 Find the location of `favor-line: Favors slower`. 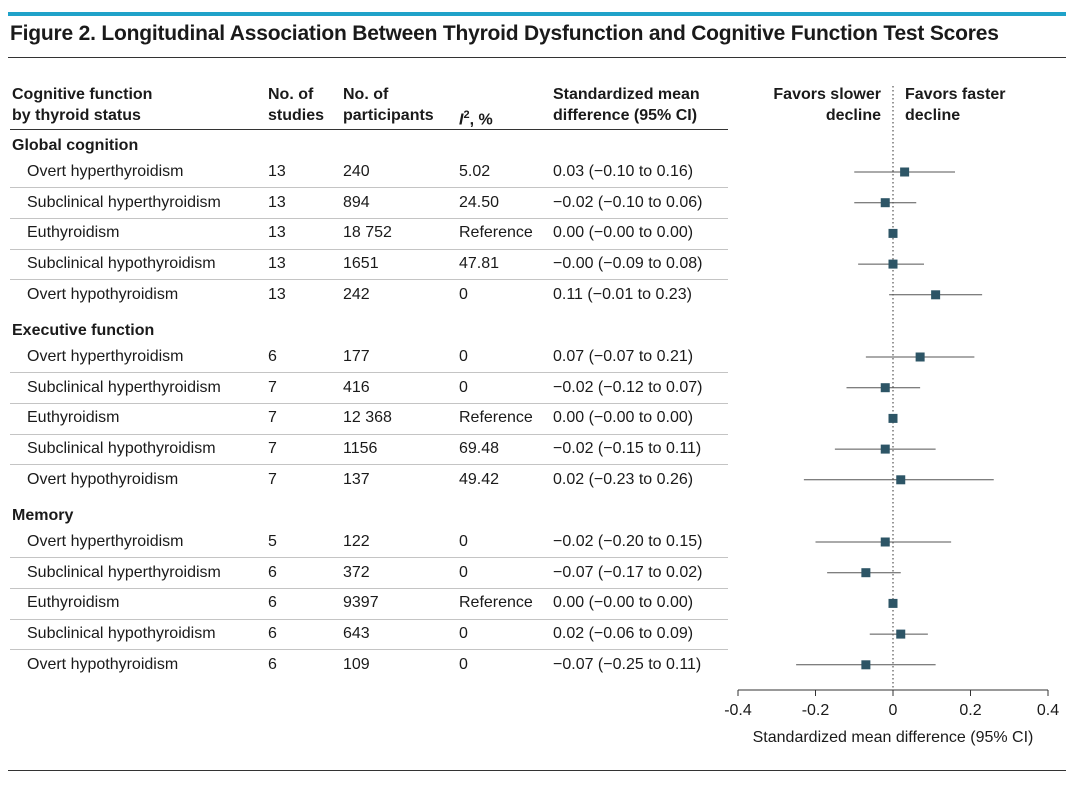

favor-line: Favors slower is located at coordinates (827, 94).